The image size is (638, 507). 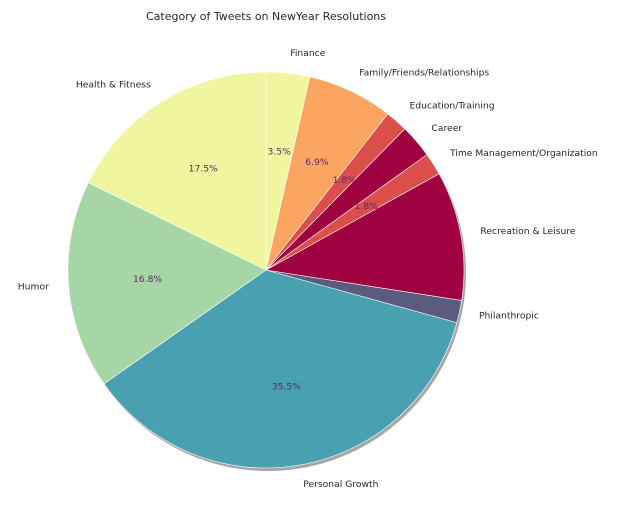 What do you see at coordinates (113, 85) in the screenshot?
I see `slice-label-health-fitness: Health & Fitness` at bounding box center [113, 85].